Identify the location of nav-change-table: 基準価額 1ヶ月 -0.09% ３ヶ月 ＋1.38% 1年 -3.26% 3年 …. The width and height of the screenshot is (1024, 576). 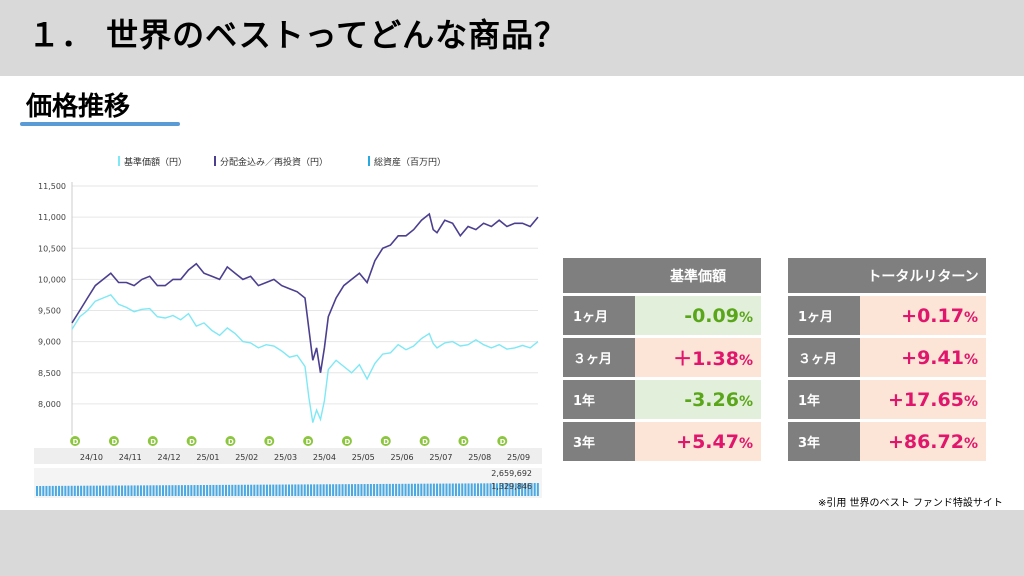
(662, 359).